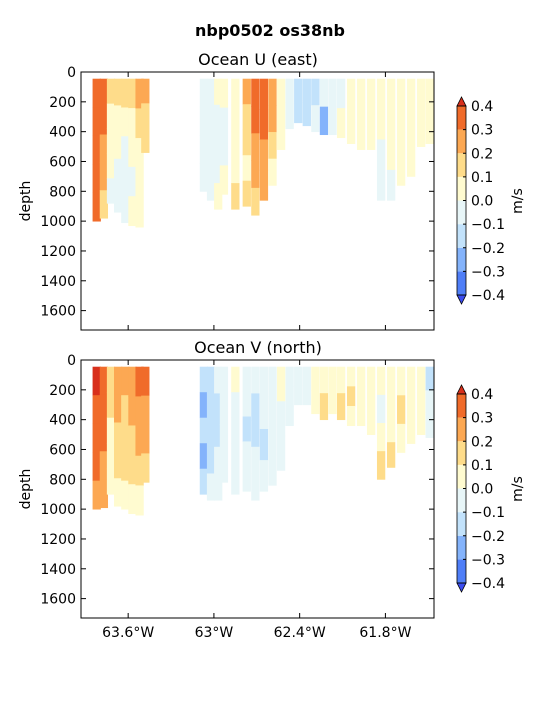 The width and height of the screenshot is (540, 720). Describe the element at coordinates (488, 296) in the screenshot. I see `colorbar-tick-label: −0.4` at that location.